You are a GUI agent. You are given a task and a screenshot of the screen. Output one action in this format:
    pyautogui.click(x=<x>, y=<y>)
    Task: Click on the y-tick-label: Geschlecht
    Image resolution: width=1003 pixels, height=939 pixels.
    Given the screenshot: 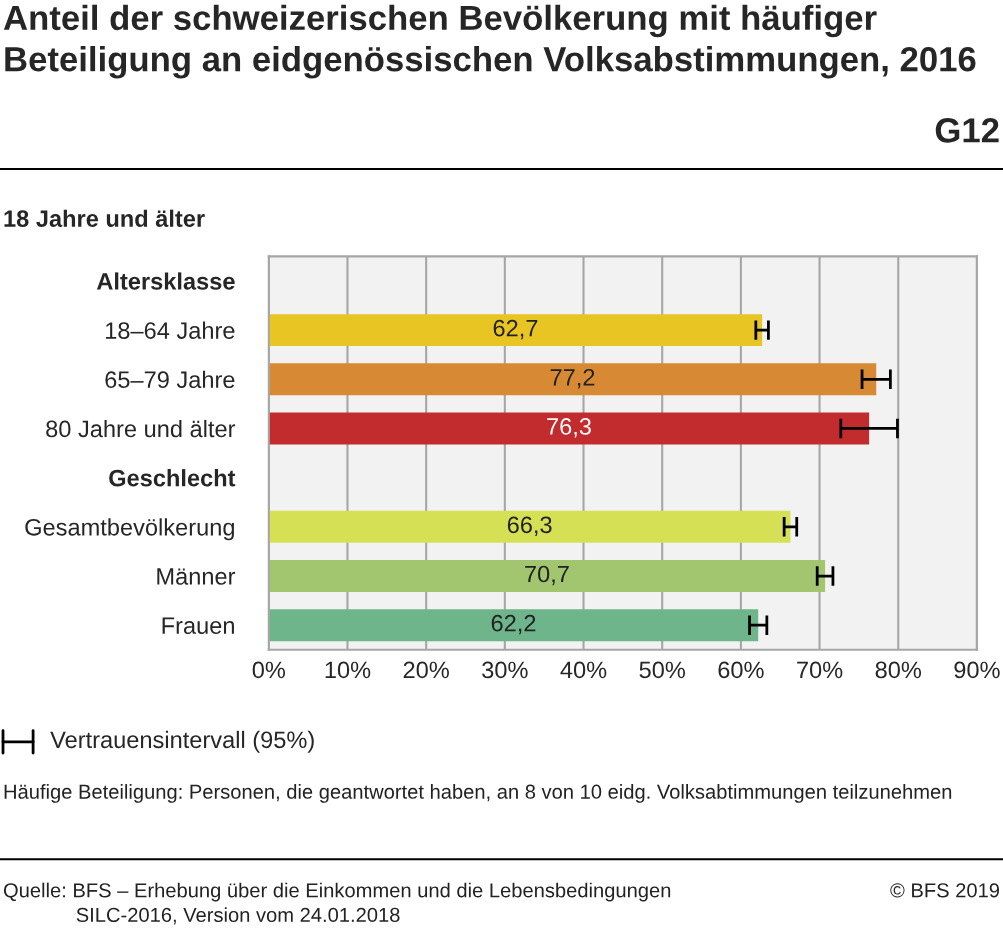 What is the action you would take?
    pyautogui.click(x=172, y=478)
    